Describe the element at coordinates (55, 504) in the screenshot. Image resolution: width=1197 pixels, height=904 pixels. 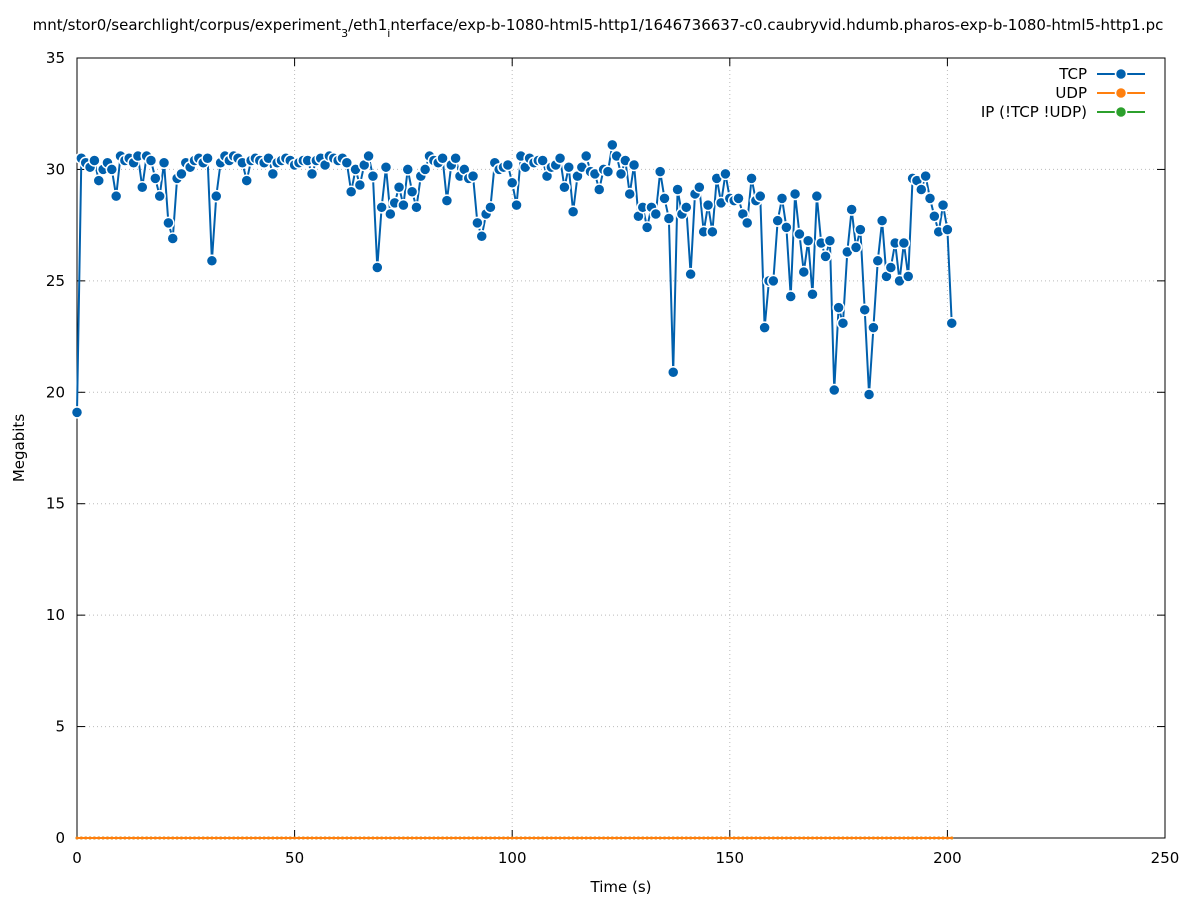
I see `y-tick-label: 15` at that location.